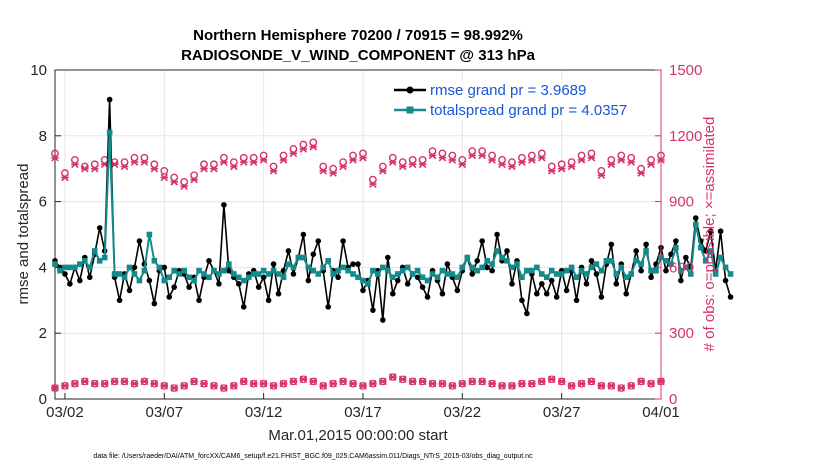  Describe the element at coordinates (363, 412) in the screenshot. I see `x-tick-labels: 03/02 03/07 03/12 03/17 03/22 03/27 04/01` at that location.